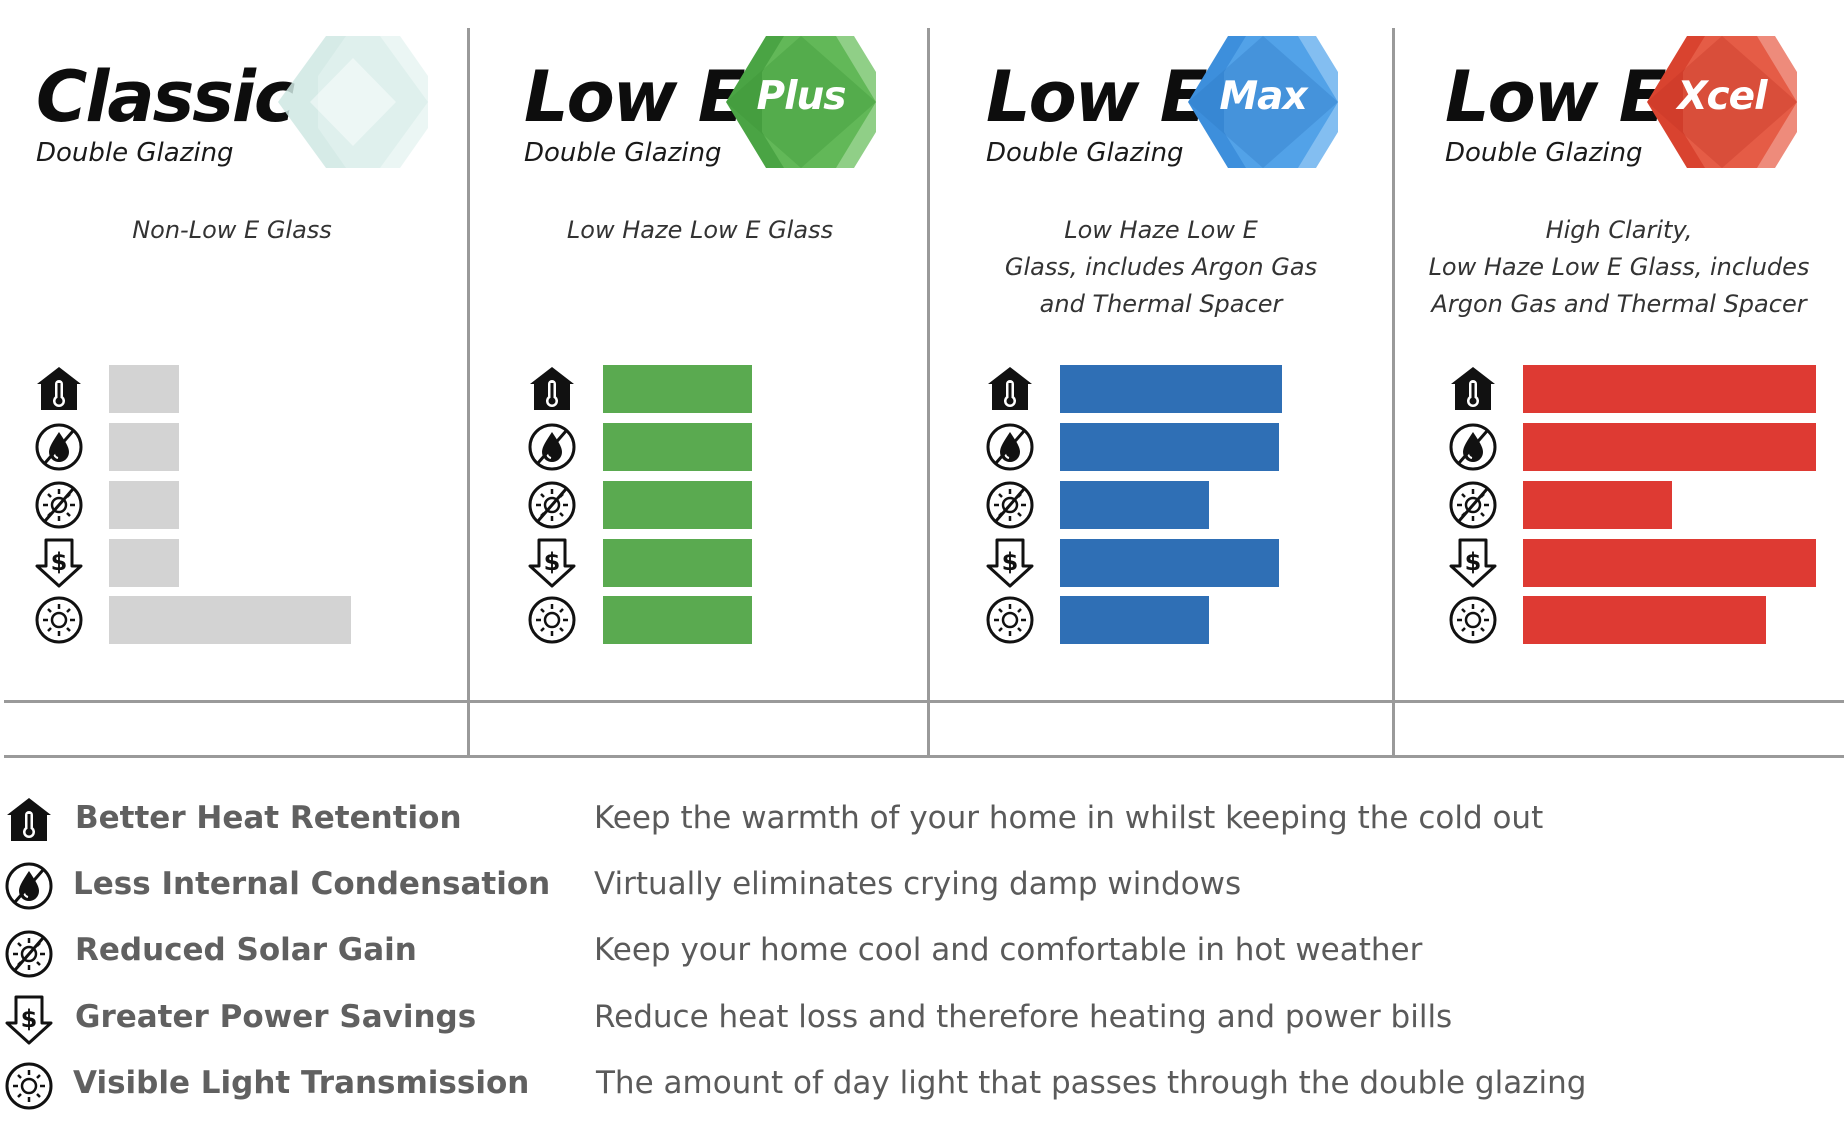 This screenshot has width=1844, height=1146. I want to click on product-description: Non-Low E Glass, so click(232, 230).